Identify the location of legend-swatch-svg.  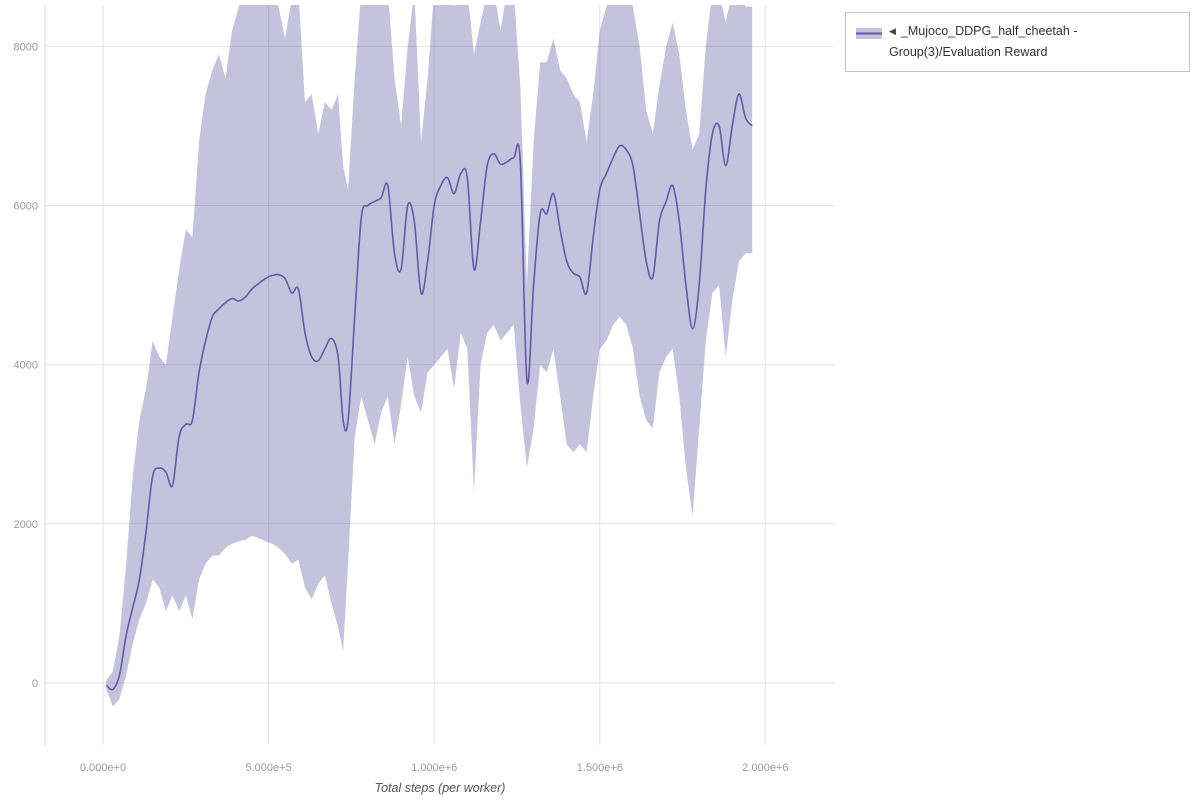
(869, 33).